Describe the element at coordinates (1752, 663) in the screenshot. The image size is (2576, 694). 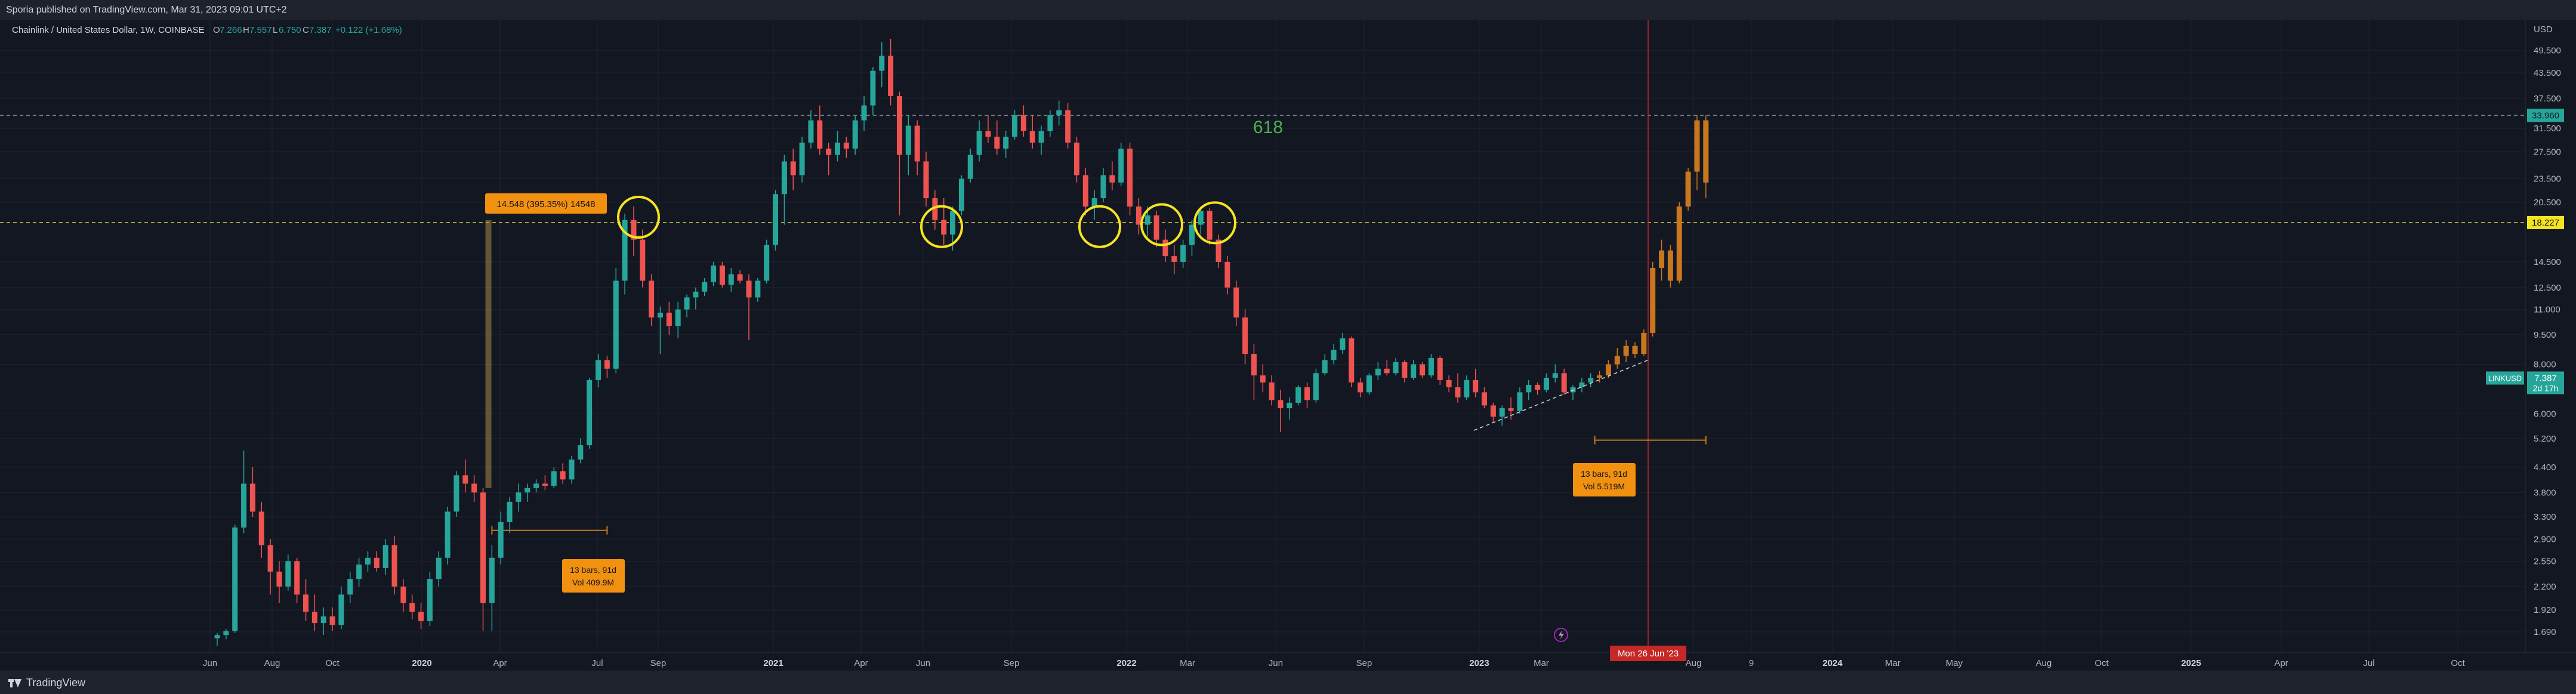
I see `time-tick-label: 9` at that location.